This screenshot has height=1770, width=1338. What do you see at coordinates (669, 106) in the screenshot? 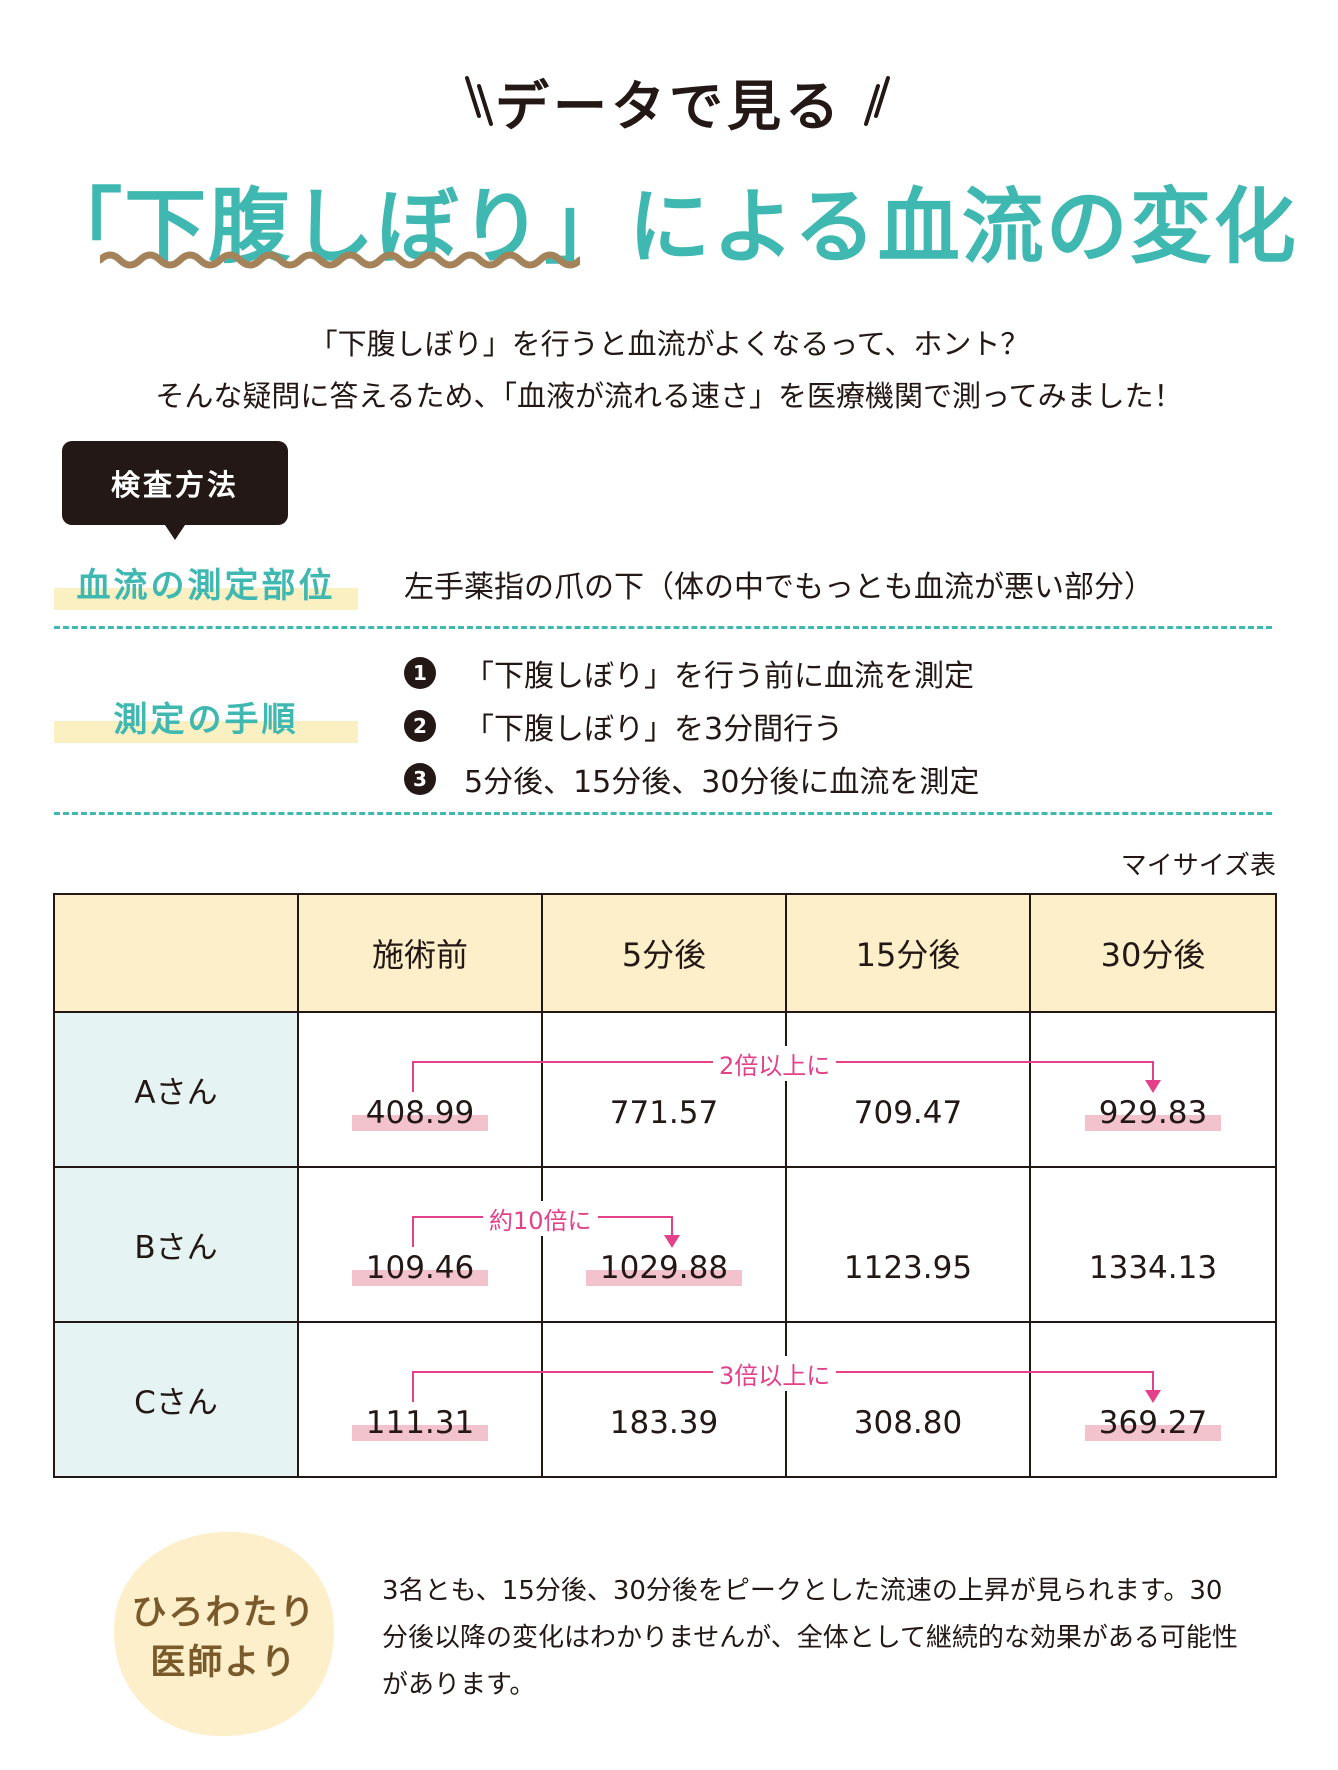
I see `eyebrow-text: データで見る` at bounding box center [669, 106].